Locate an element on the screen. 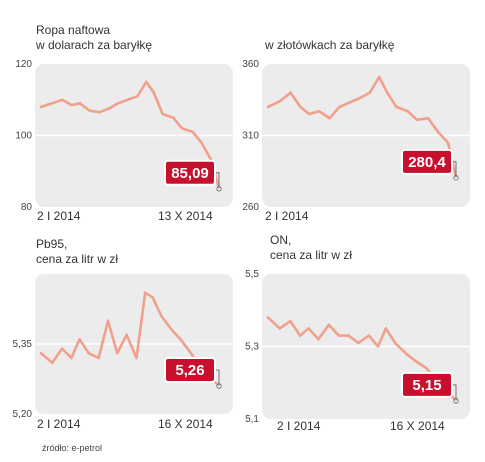 This screenshot has height=462, width=485. value-badge-label: 5,15 is located at coordinates (426, 385).